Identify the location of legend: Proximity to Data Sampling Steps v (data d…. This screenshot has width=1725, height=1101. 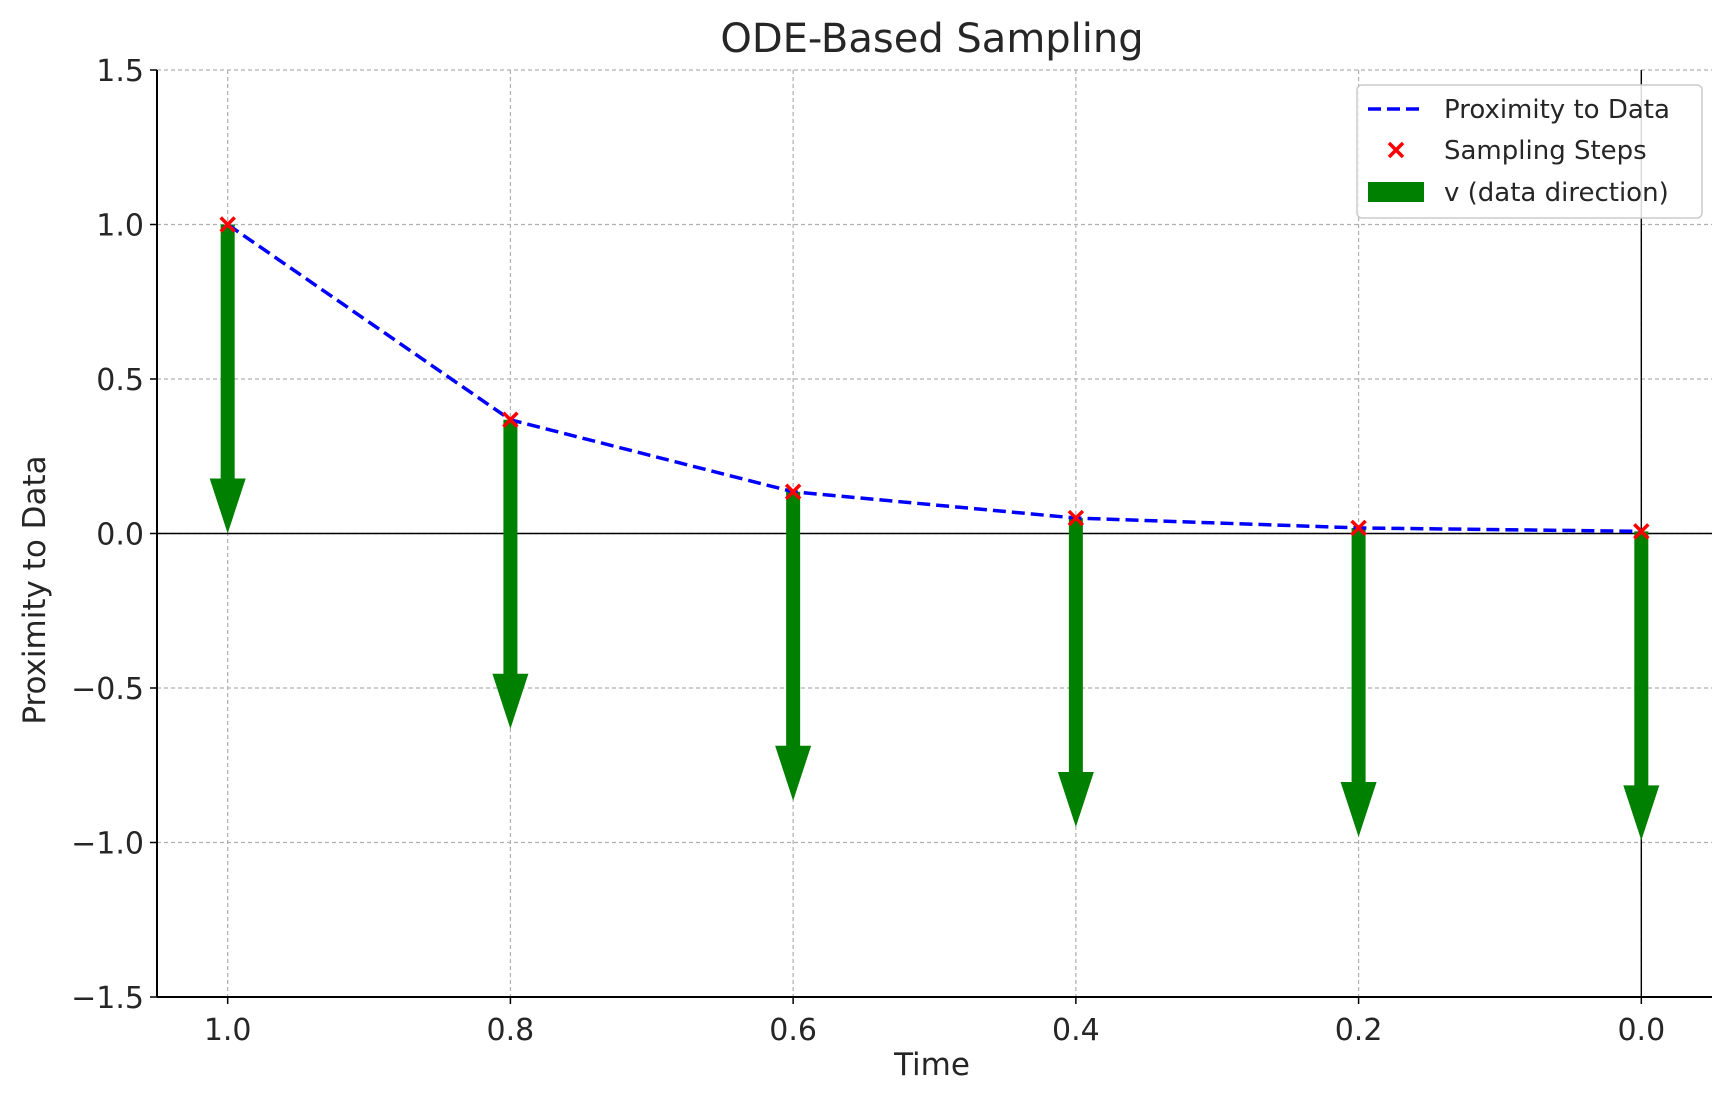
(1529, 151).